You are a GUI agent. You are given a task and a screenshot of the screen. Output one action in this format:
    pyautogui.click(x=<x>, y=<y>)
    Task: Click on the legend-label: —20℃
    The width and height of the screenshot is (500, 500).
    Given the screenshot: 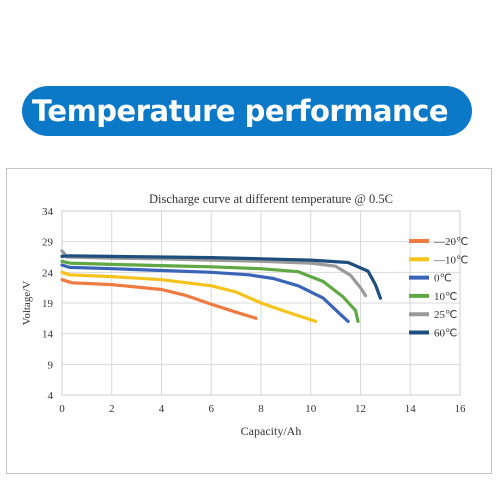 What is the action you would take?
    pyautogui.click(x=450, y=242)
    